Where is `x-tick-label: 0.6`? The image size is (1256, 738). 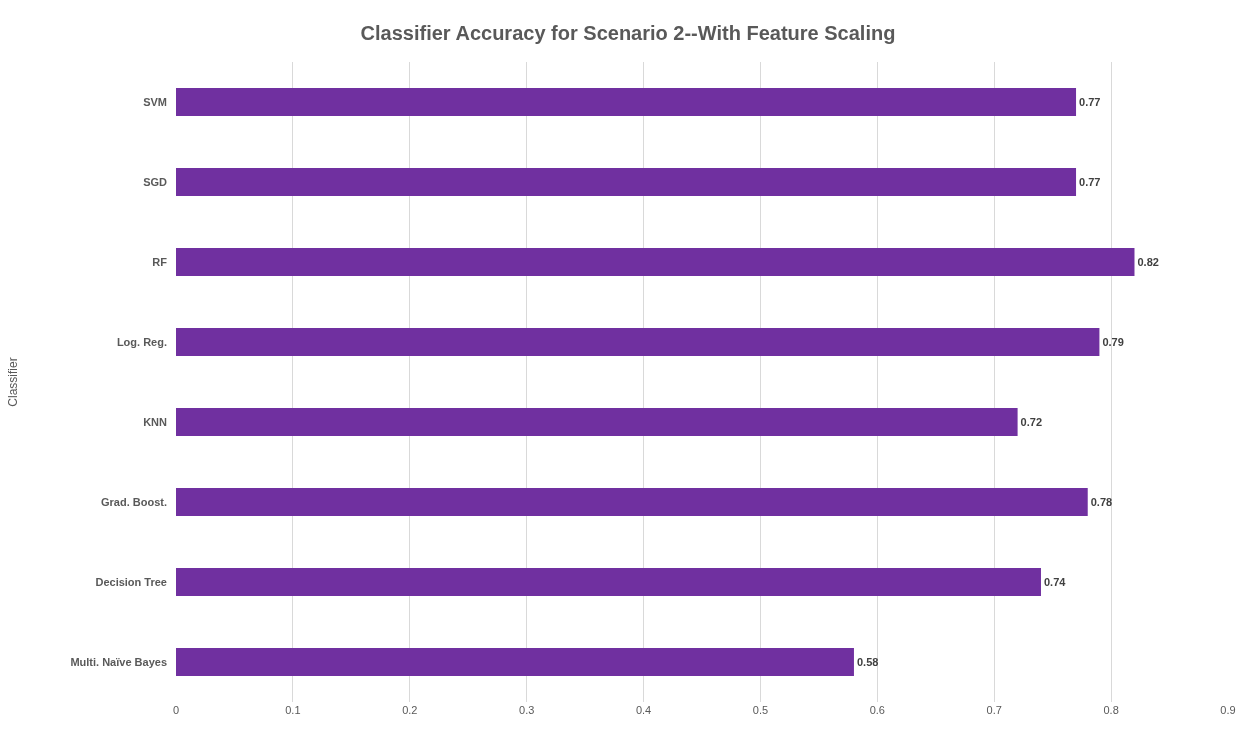
x-tick-label: 0.6 is located at coordinates (877, 710).